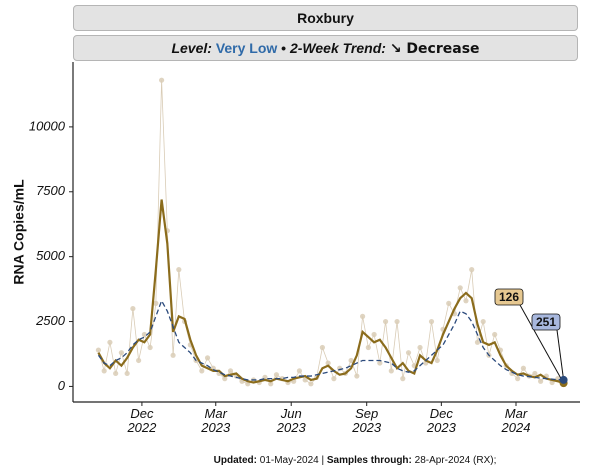 Image resolution: width=590 pixels, height=469 pixels. I want to click on panel-title: Roxbury, so click(325, 18).